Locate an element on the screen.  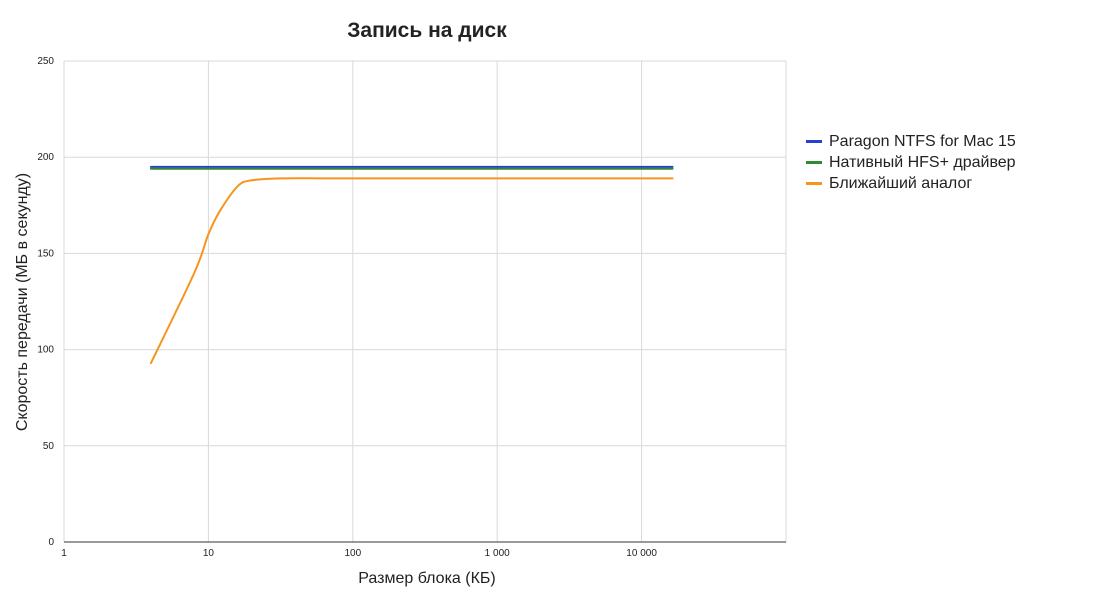
x-tick-label: 10 000 is located at coordinates (641, 553).